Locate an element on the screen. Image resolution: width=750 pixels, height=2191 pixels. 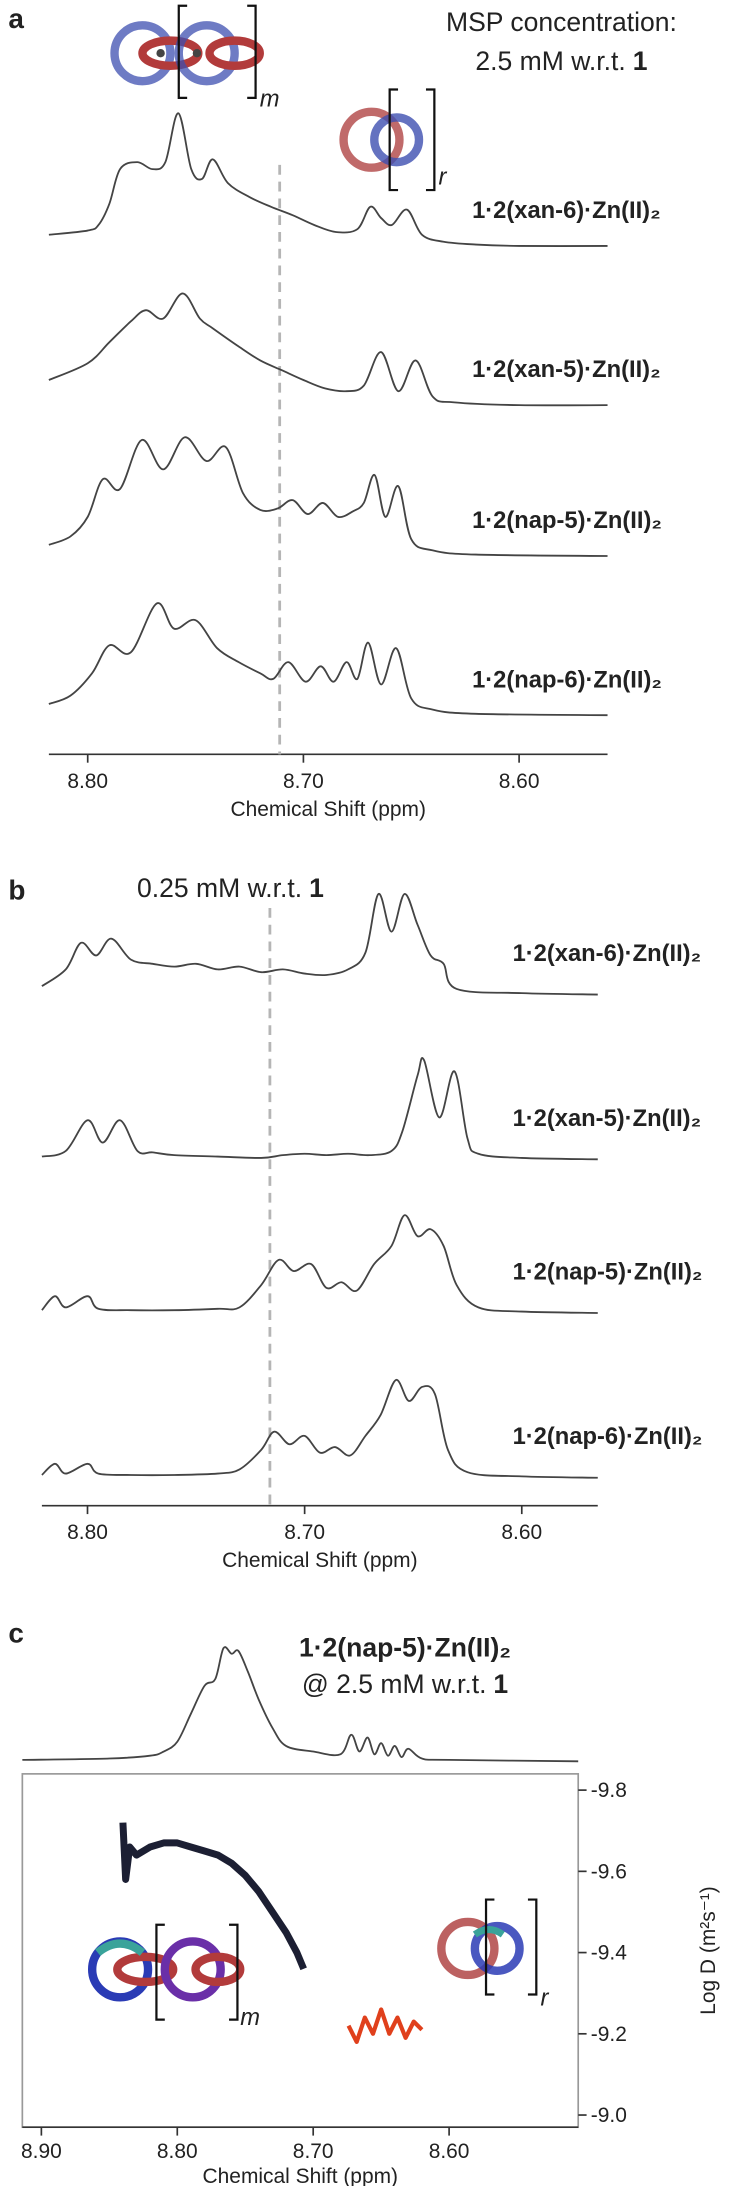
y-tick-label: -9.8 is located at coordinates (609, 1790).